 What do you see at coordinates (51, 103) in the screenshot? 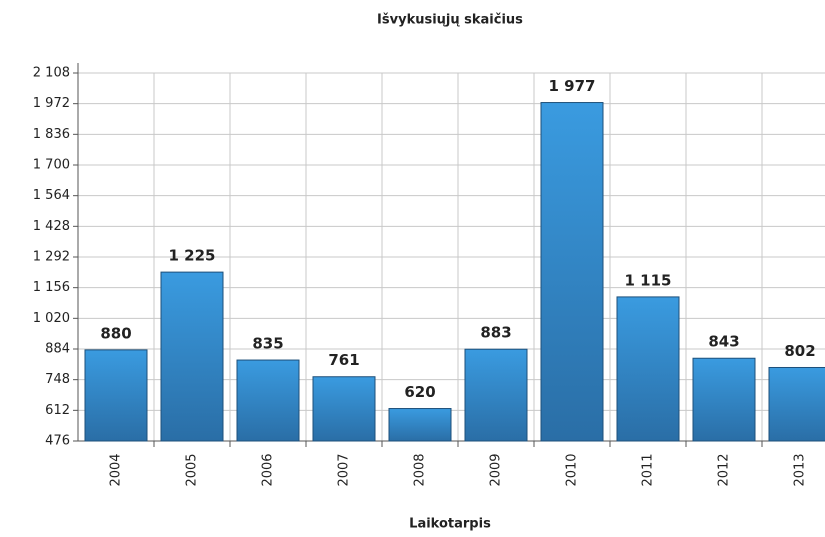
I see `y-tick-label: 1 972` at bounding box center [51, 103].